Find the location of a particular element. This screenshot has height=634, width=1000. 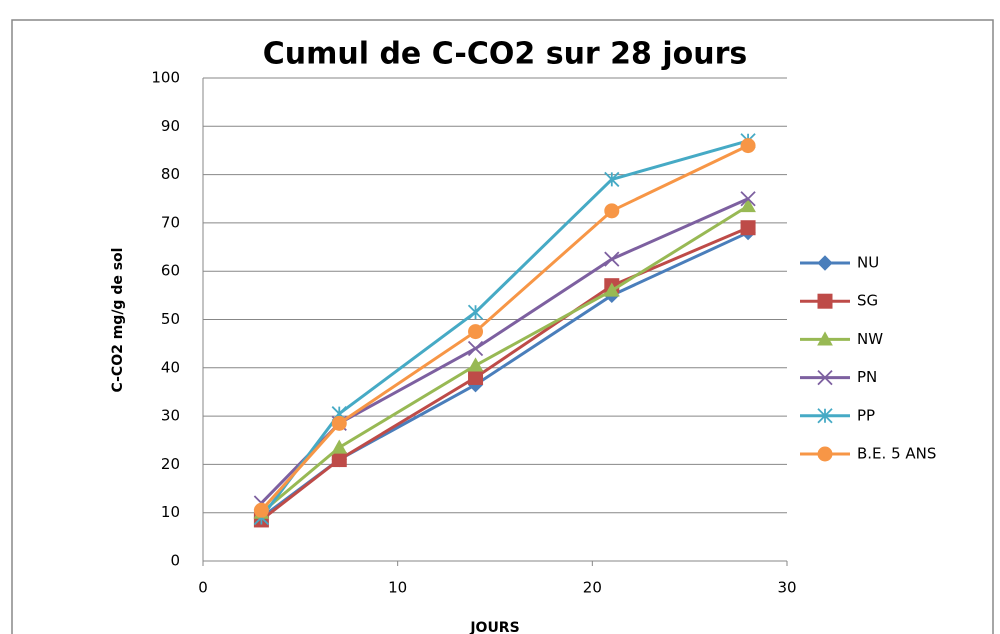

y-tick-label: 60 is located at coordinates (170, 271).